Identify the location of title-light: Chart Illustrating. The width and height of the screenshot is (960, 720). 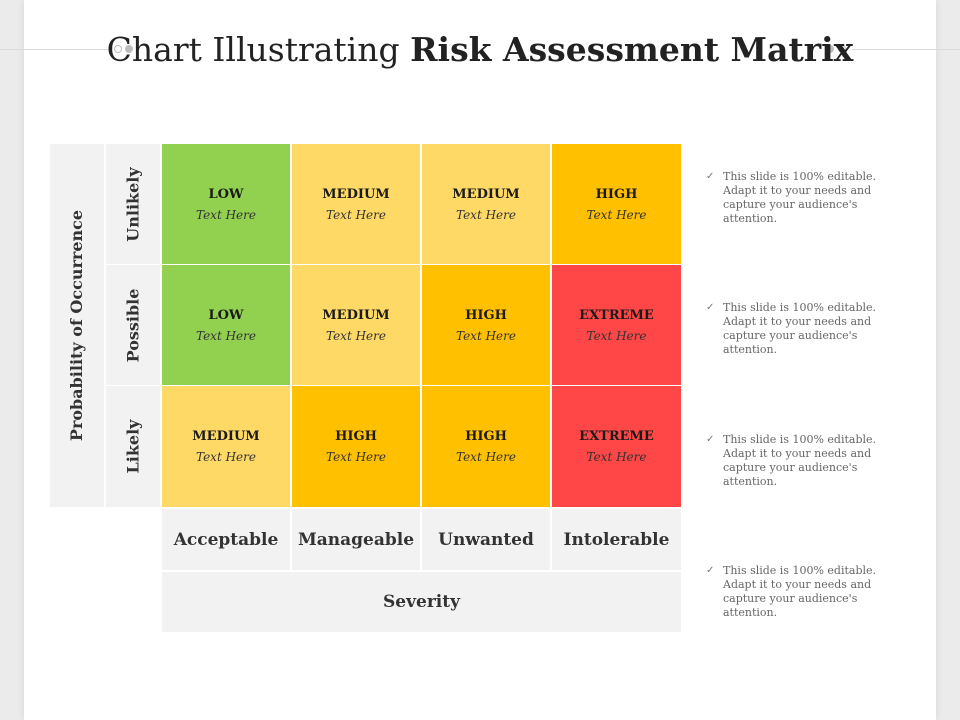
(258, 49).